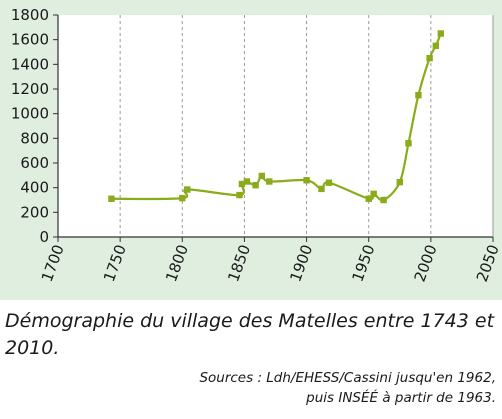 This screenshot has height=419, width=502. Describe the element at coordinates (487, 263) in the screenshot. I see `x-tick-label: 2050` at that location.